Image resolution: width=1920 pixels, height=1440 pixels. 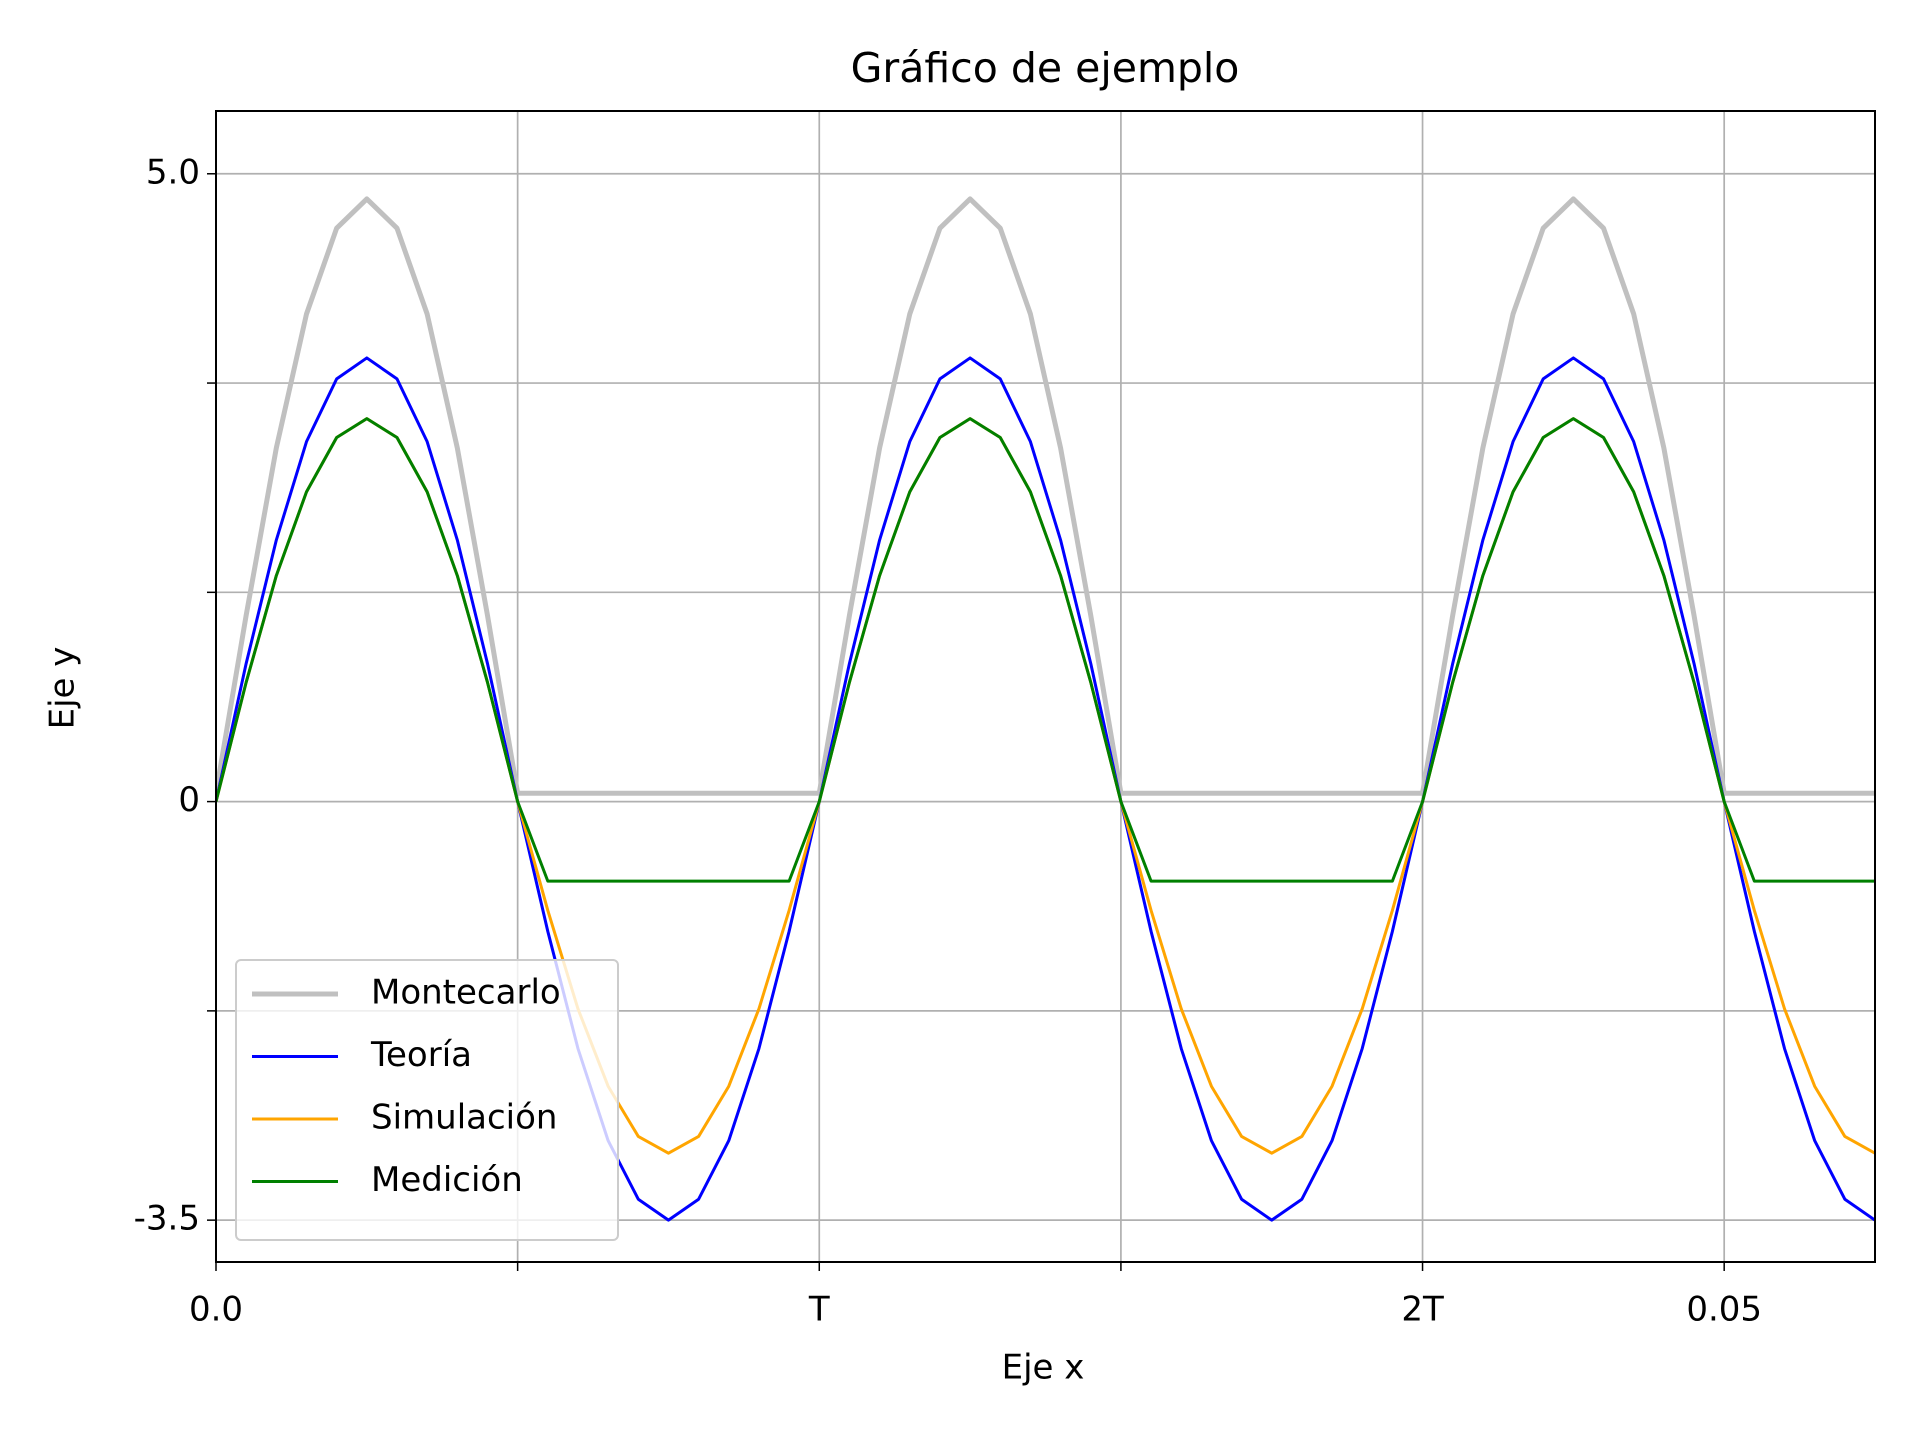 What do you see at coordinates (1045, 68) in the screenshot?
I see `chart-title: Gráfico de ejemplo` at bounding box center [1045, 68].